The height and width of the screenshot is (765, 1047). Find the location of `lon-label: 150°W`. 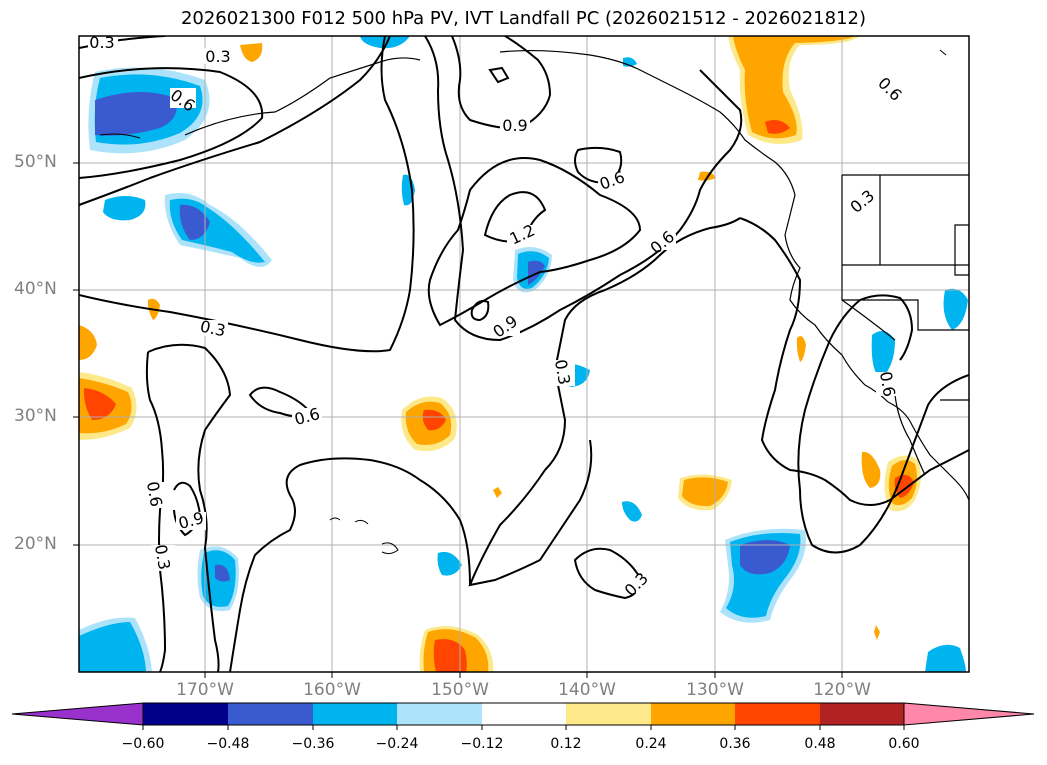

lon-label: 150°W is located at coordinates (460, 690).